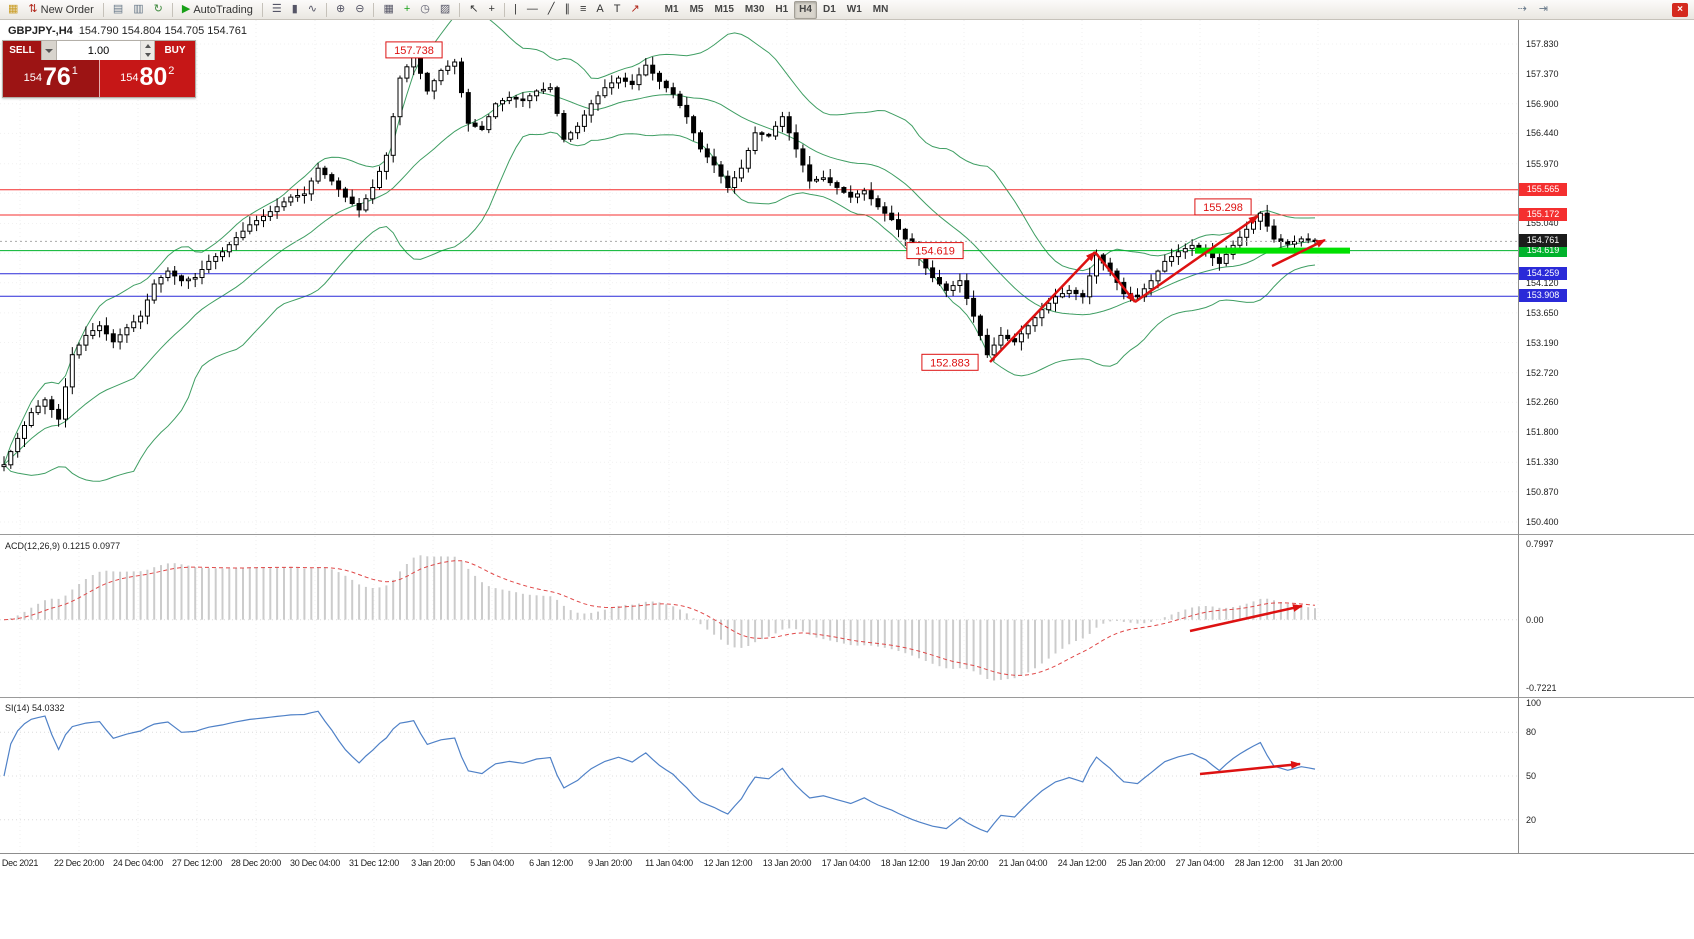 The width and height of the screenshot is (1694, 939). I want to click on autotrading-button: ▶ AutoTrading, so click(217, 9).